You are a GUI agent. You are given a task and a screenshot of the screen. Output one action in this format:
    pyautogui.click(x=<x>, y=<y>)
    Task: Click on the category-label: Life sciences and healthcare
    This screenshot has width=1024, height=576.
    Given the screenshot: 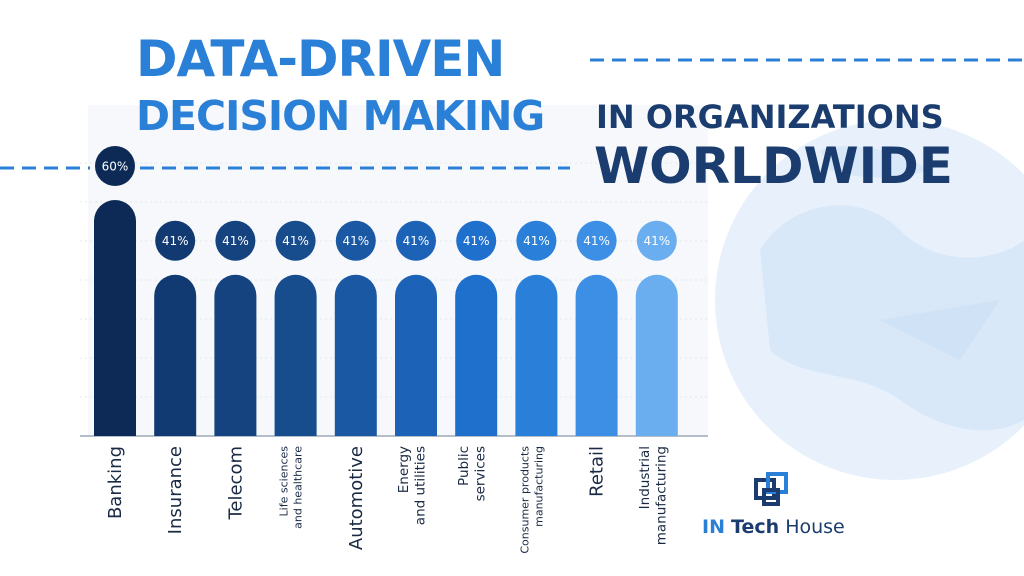 What is the action you would take?
    pyautogui.click(x=291, y=487)
    